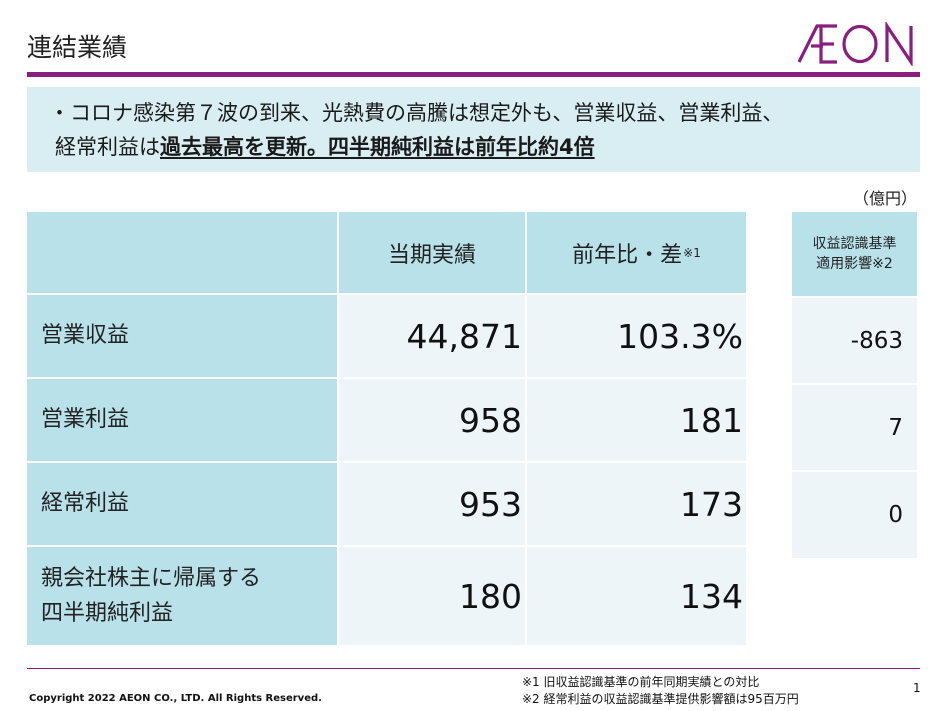 This screenshot has height=711, width=951. Describe the element at coordinates (432, 596) in the screenshot. I see `cell-current-net-income: 180` at that location.